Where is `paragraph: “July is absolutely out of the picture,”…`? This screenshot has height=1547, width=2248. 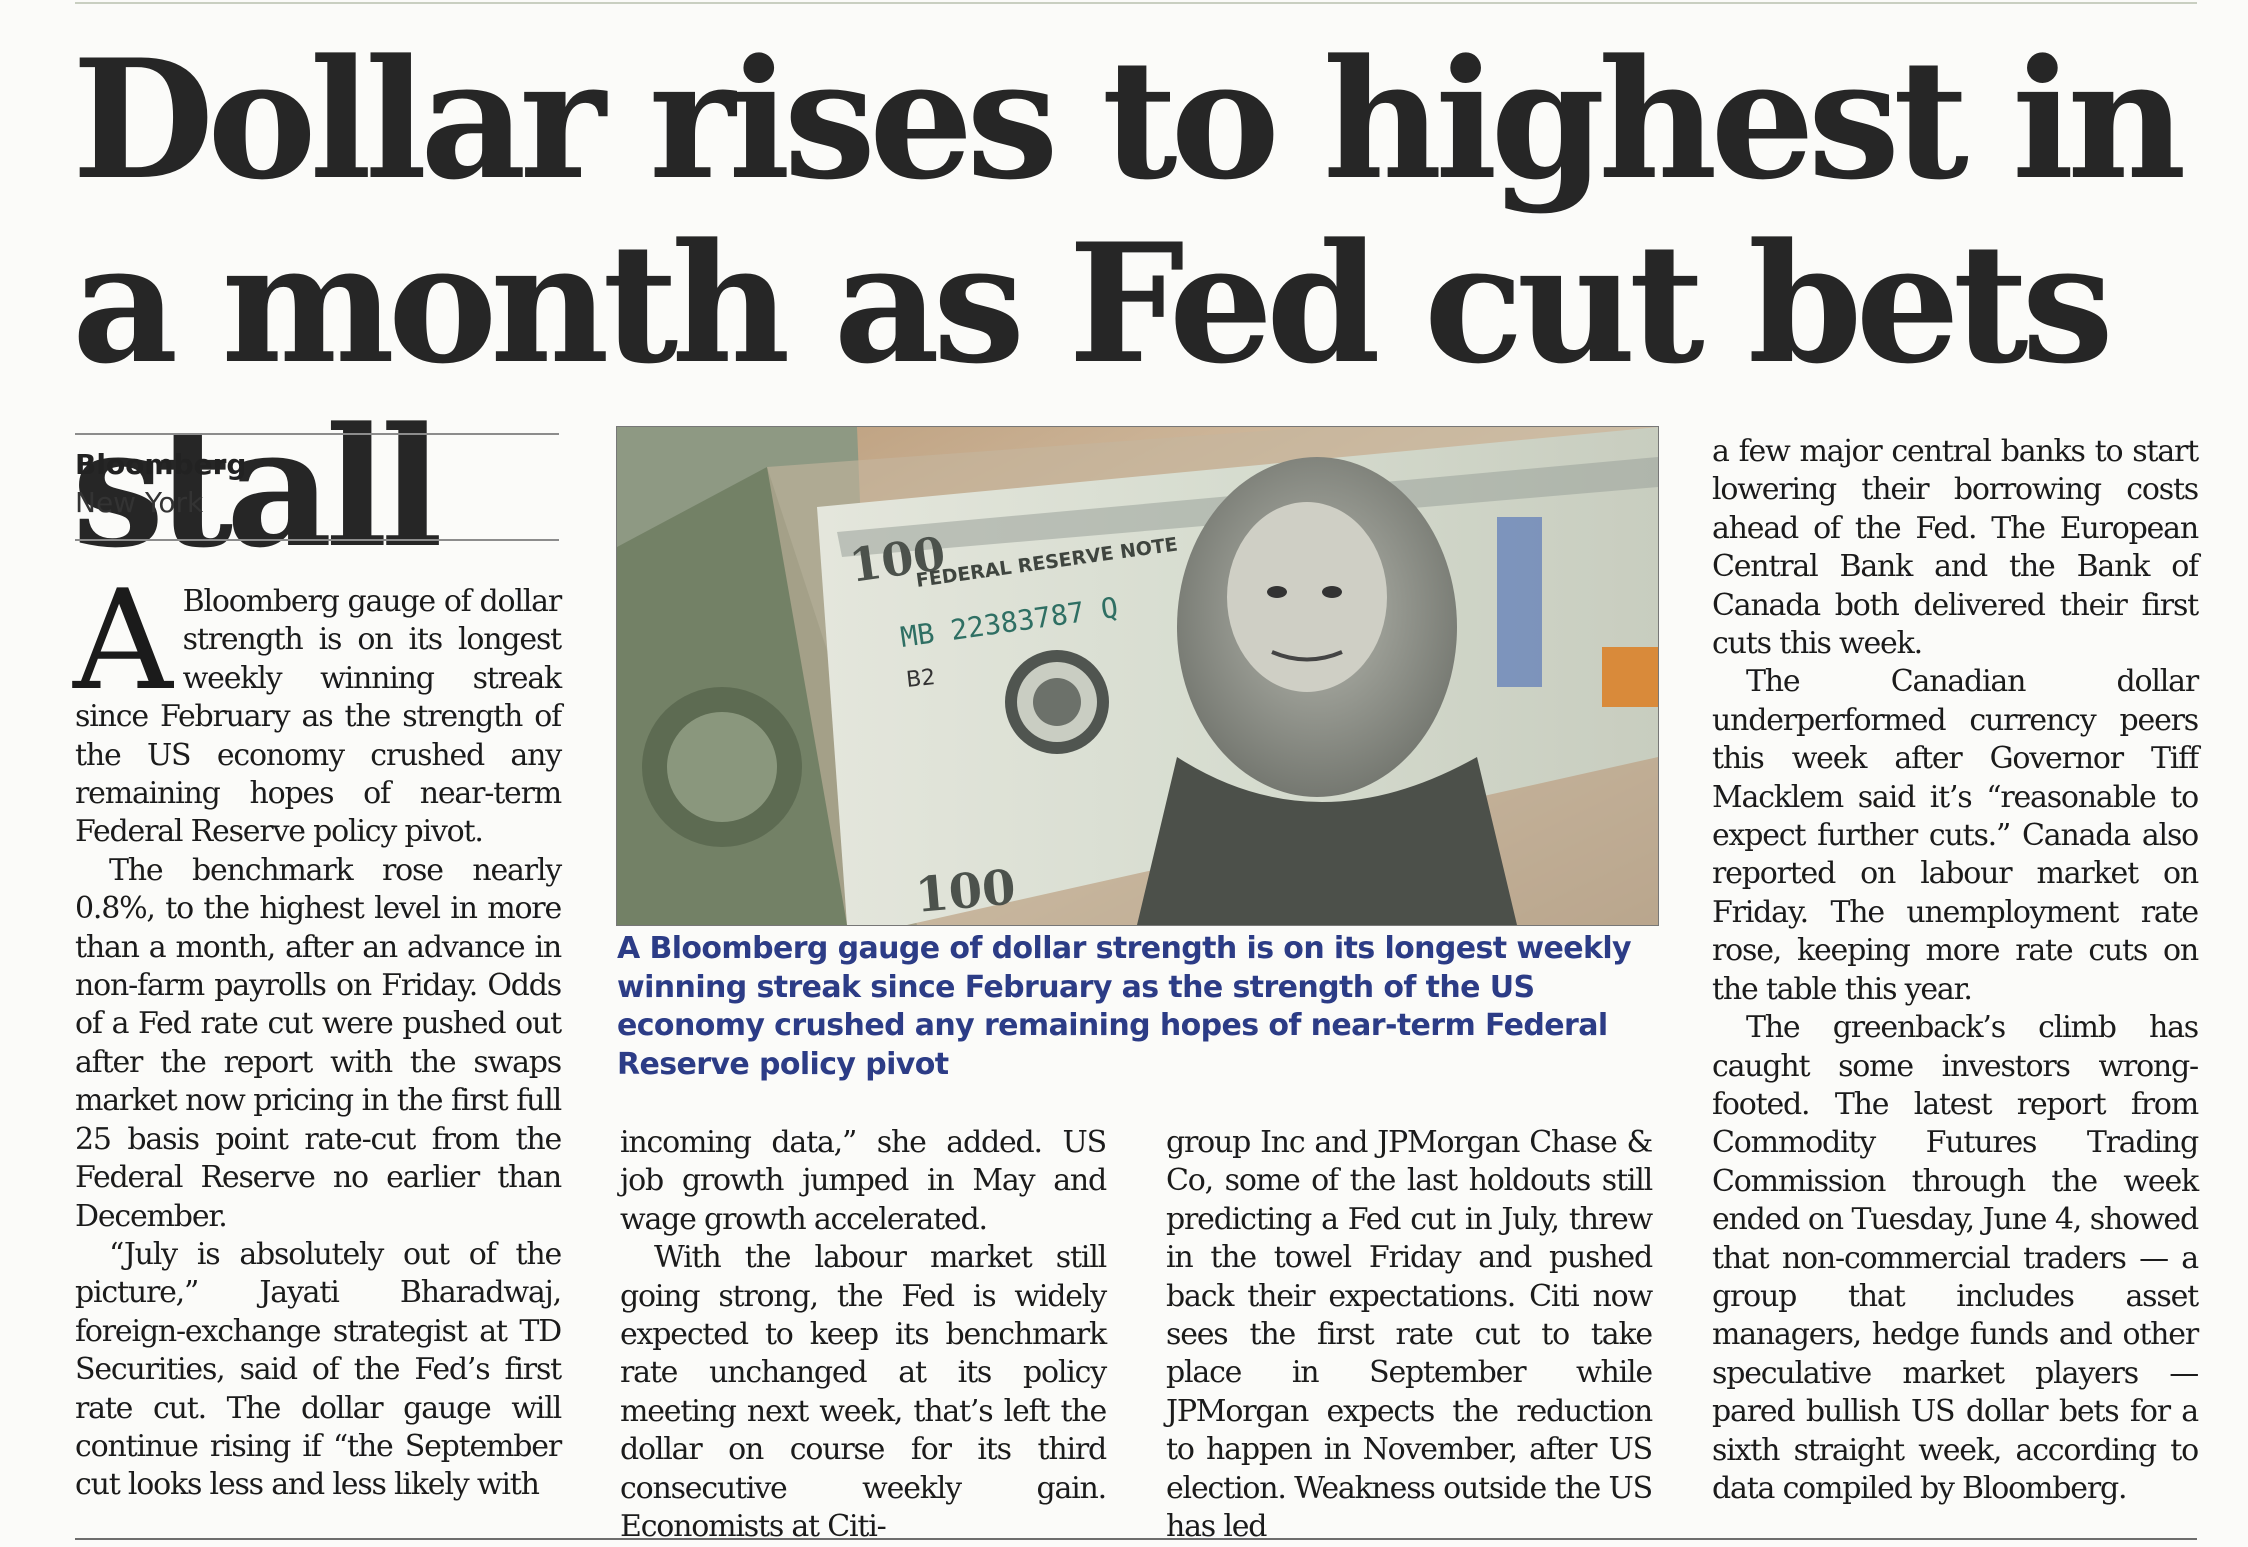 paragraph: “July is absolutely out of the picture,”… is located at coordinates (318, 1369).